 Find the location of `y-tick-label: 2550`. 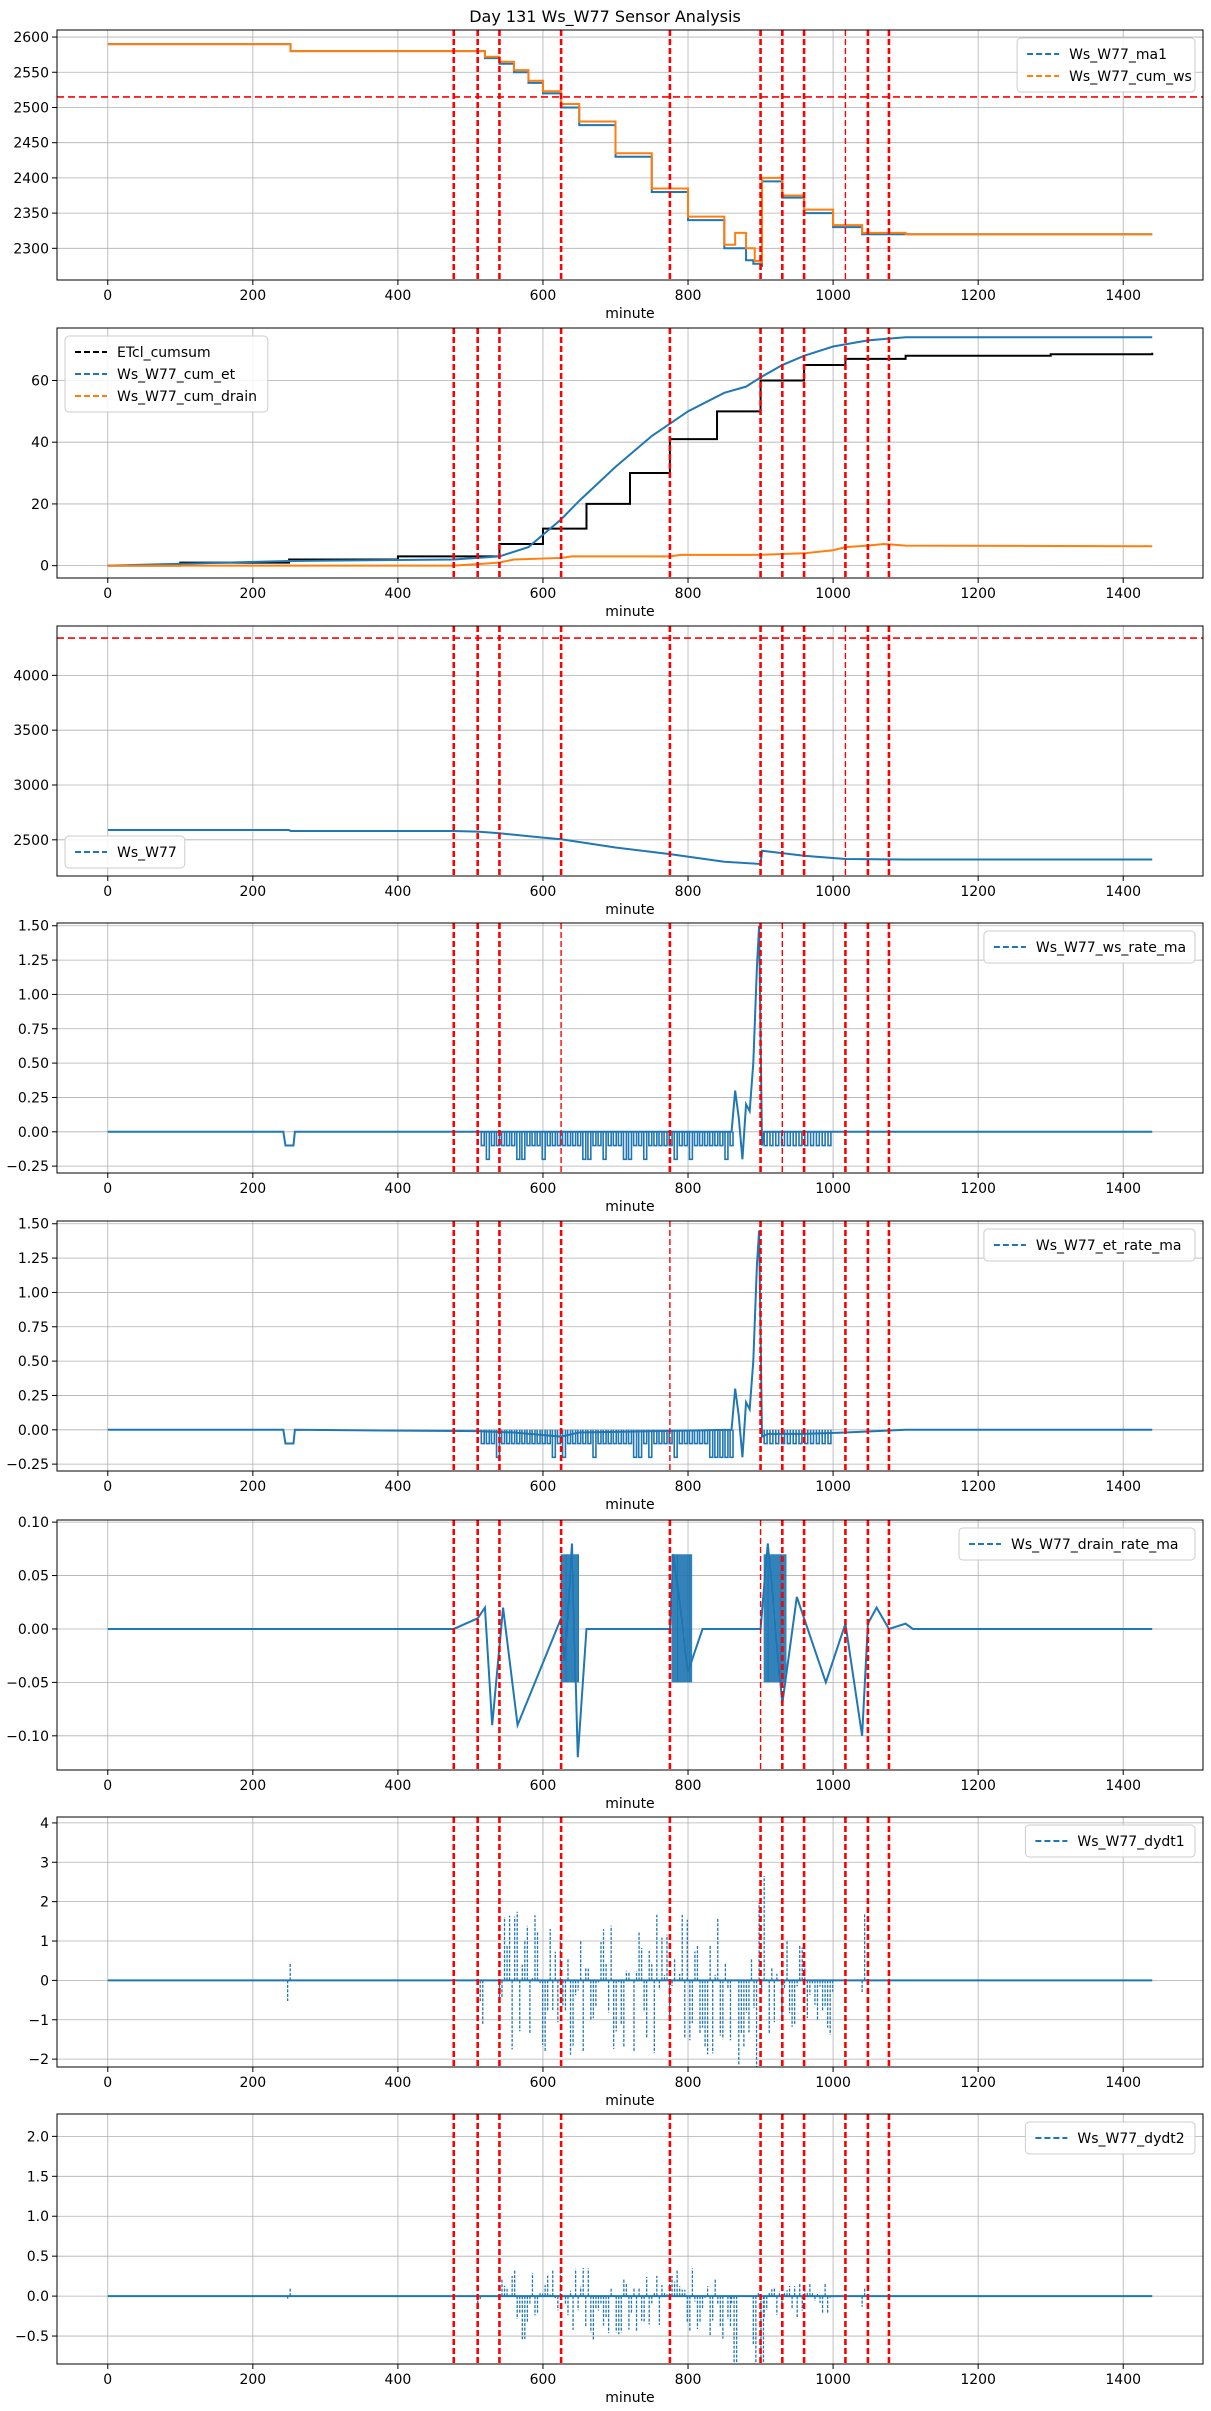

y-tick-label: 2550 is located at coordinates (31, 73).